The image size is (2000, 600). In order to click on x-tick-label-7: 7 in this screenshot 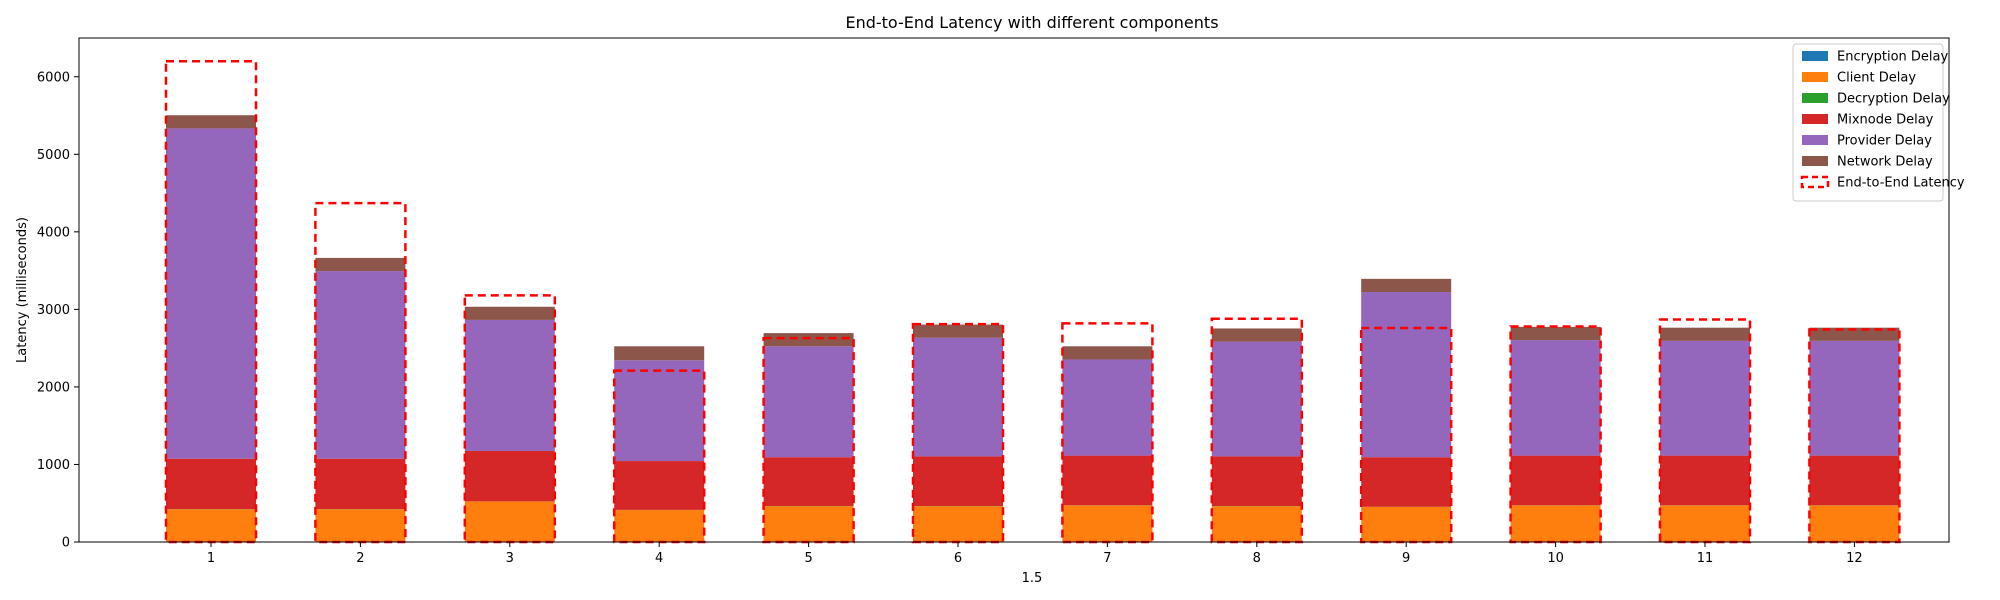, I will do `click(1107, 558)`.